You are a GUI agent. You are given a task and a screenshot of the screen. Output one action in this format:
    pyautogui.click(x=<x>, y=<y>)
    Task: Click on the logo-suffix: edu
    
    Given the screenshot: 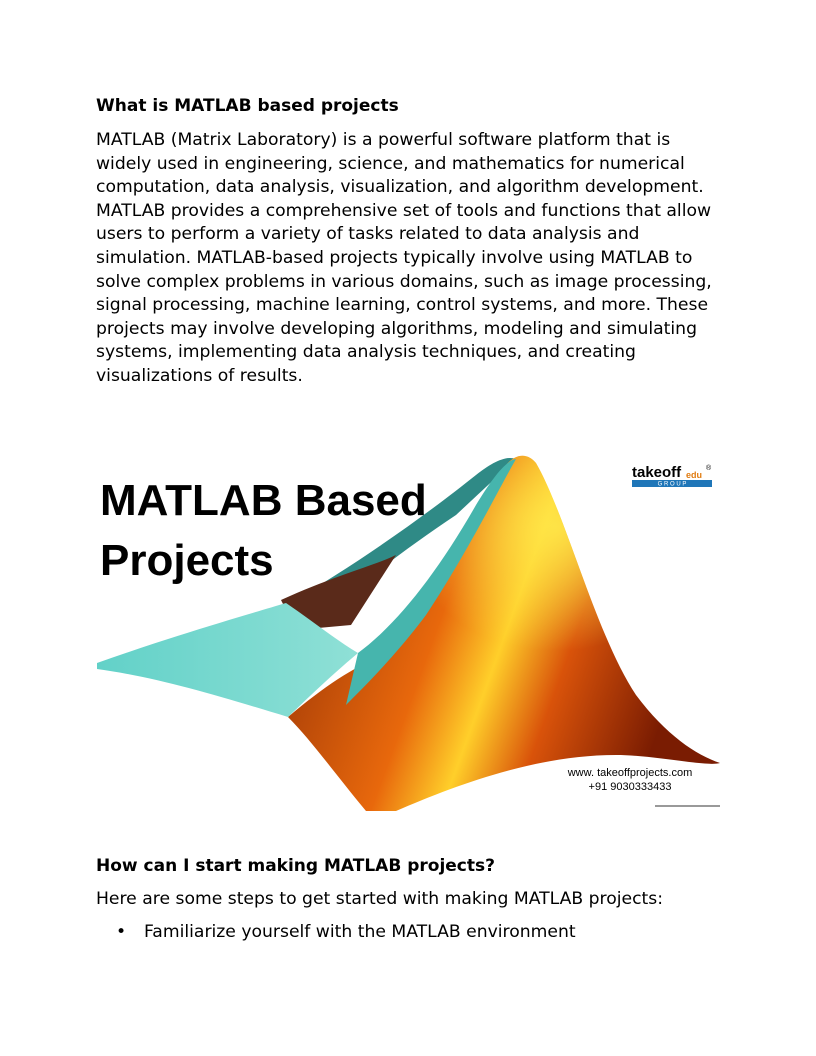 What is the action you would take?
    pyautogui.click(x=694, y=475)
    